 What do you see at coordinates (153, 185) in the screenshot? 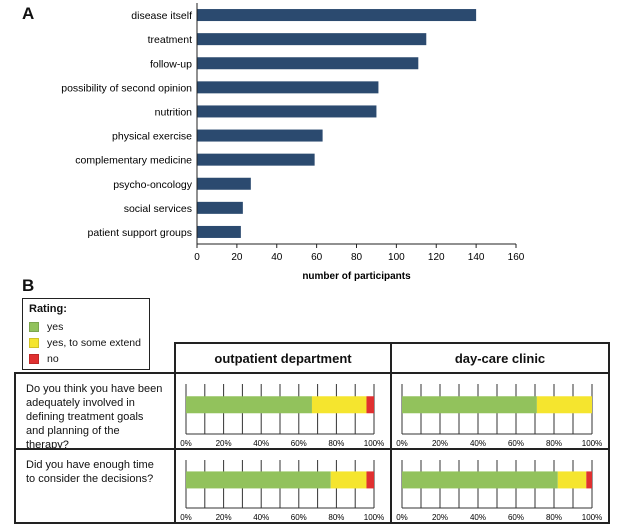
I see `category-label-7: psycho-oncology` at bounding box center [153, 185].